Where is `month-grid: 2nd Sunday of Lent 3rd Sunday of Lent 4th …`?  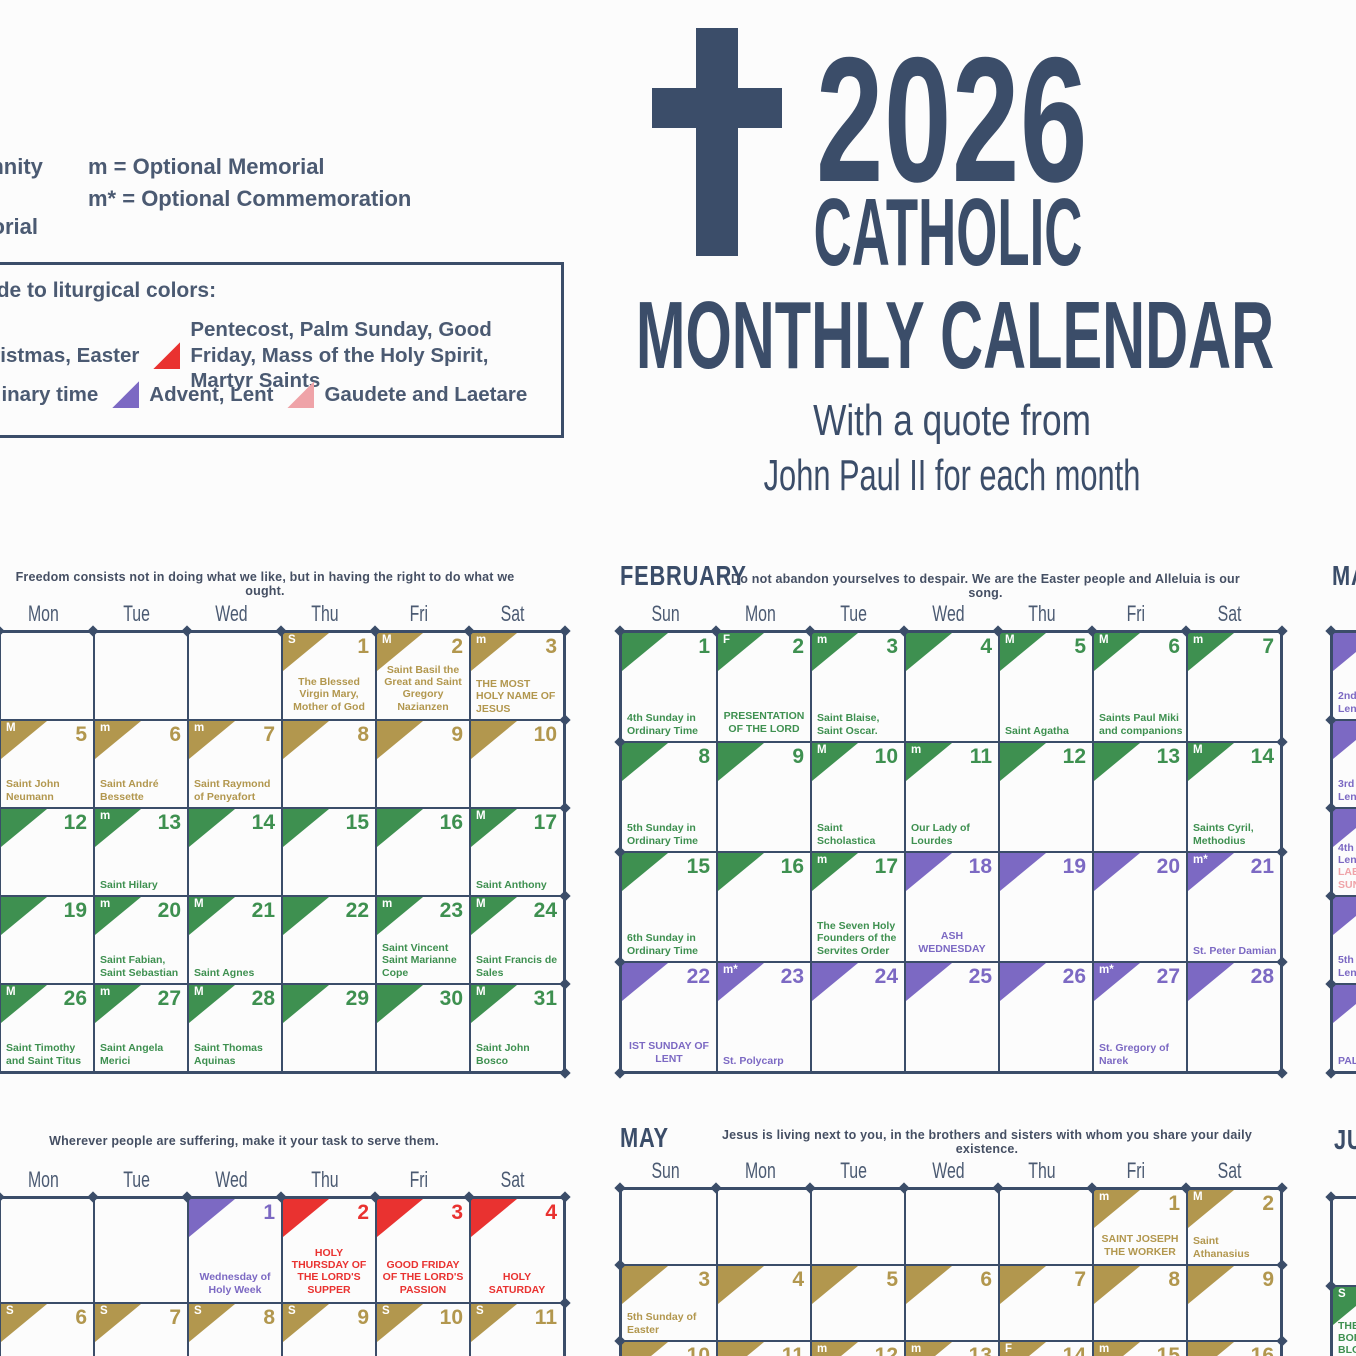 month-grid: 2nd Sunday of Lent 3rd Sunday of Lent 4th … is located at coordinates (1343, 852).